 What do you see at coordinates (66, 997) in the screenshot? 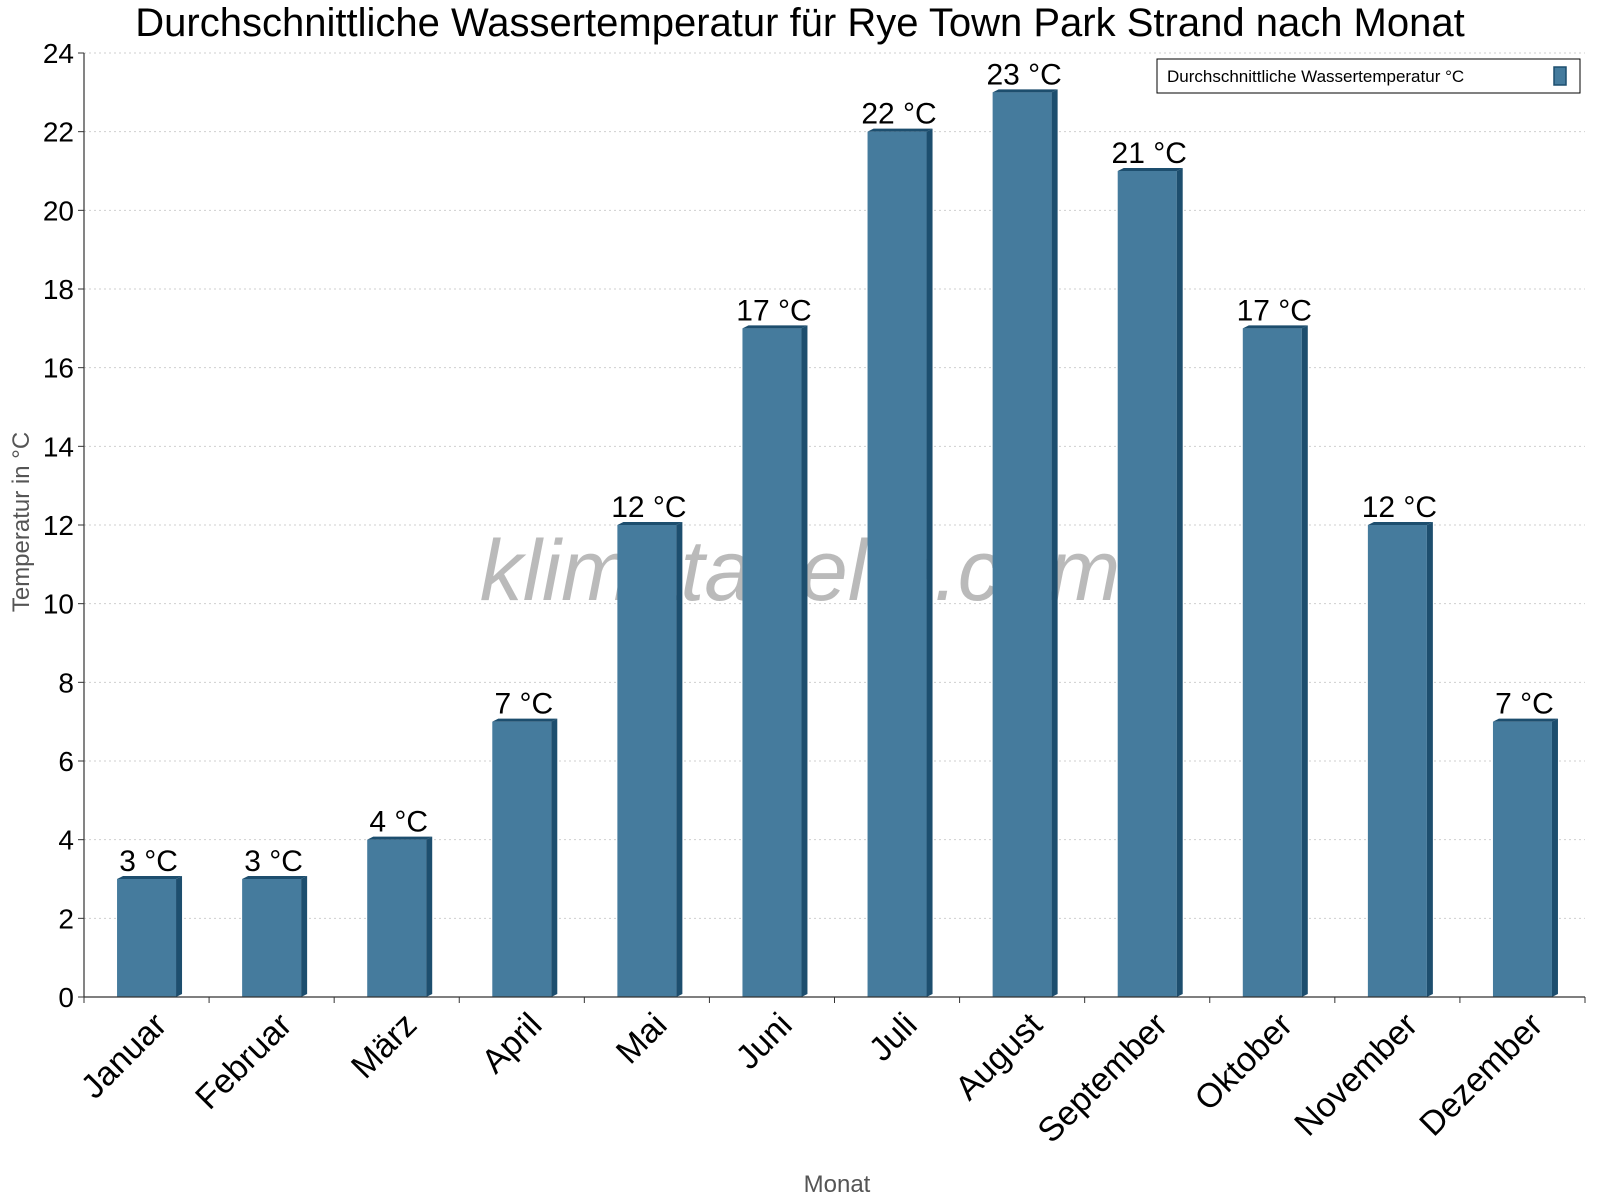
I see `y-tick-label: 0` at bounding box center [66, 997].